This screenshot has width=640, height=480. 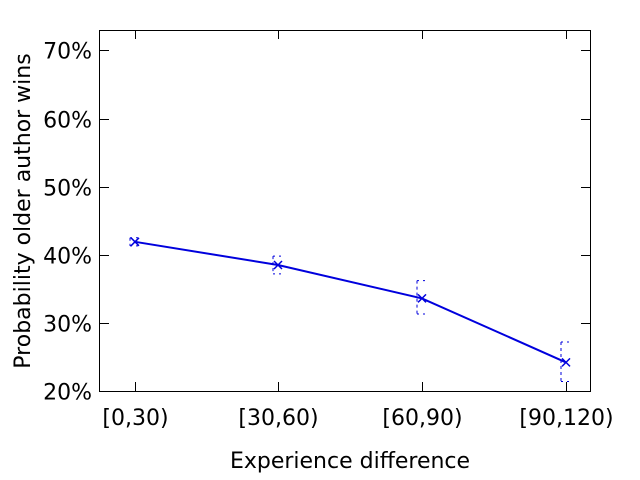 I want to click on x-tick-label: [60,90), so click(x=422, y=418).